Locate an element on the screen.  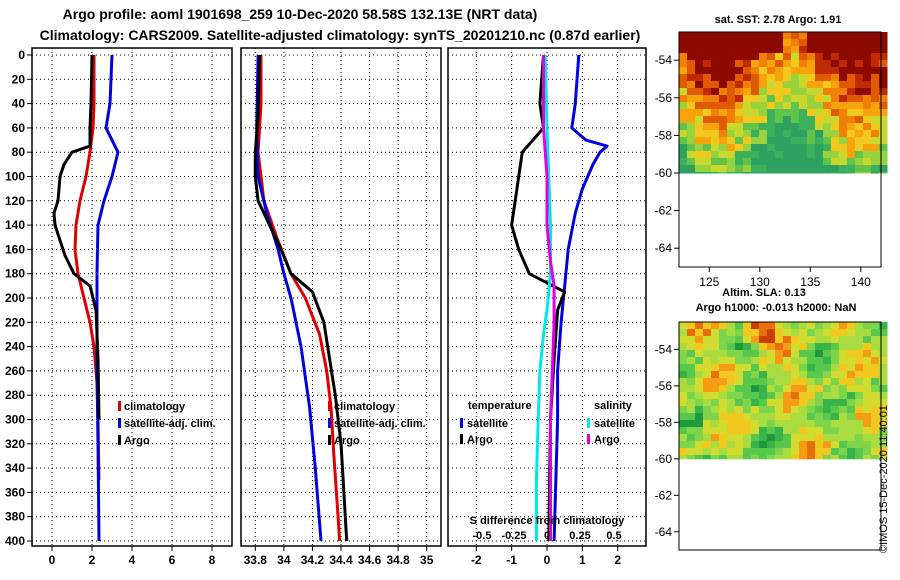
difference-x-axis: -2 -1 0 1 2 is located at coordinates (546, 556).